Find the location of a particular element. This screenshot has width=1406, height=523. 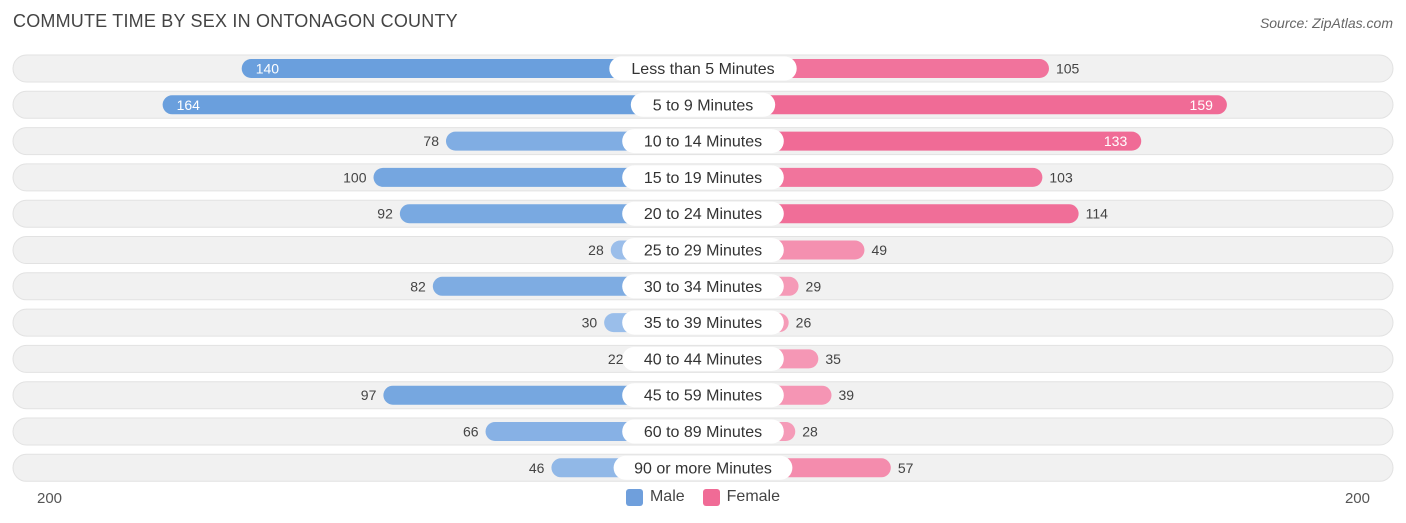

value-label-male: 22 is located at coordinates (616, 359).